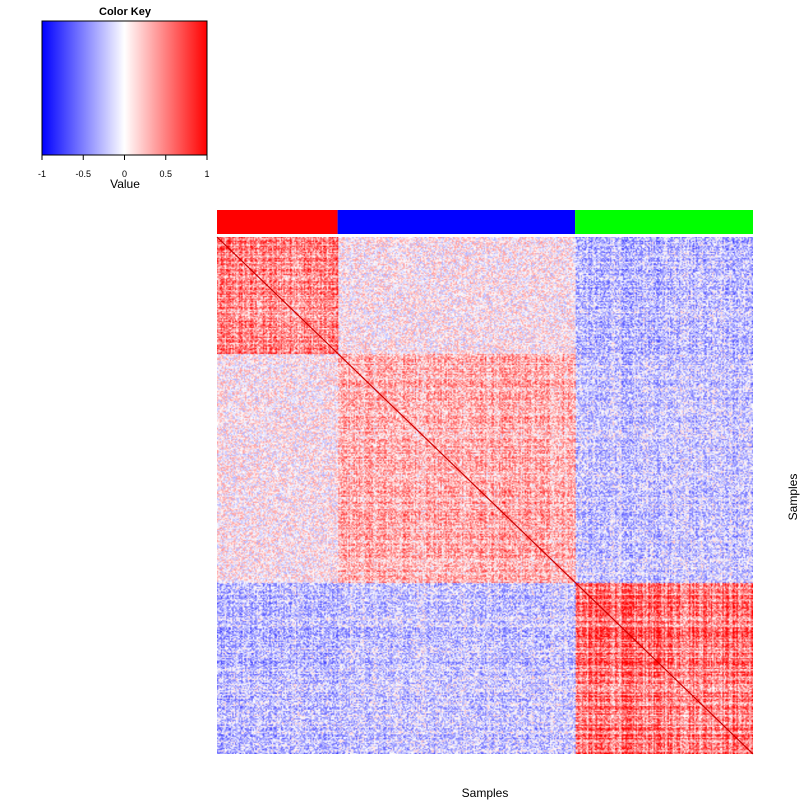 The height and width of the screenshot is (800, 800). What do you see at coordinates (124, 167) in the screenshot?
I see `color-key-ticks: -1 -0.5 0 0.5 1` at bounding box center [124, 167].